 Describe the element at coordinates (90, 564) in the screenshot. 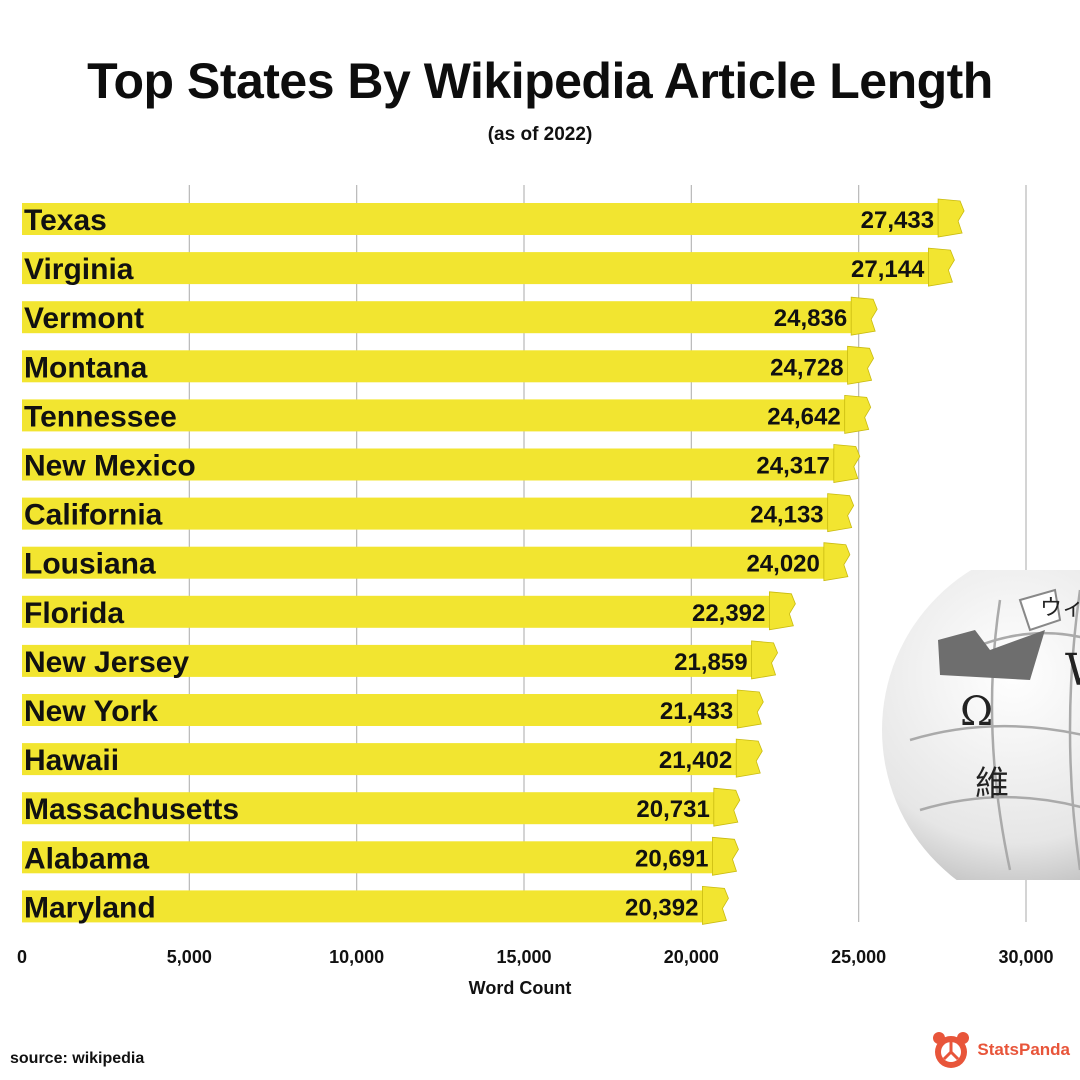

I see `category-label: Lousiana` at that location.